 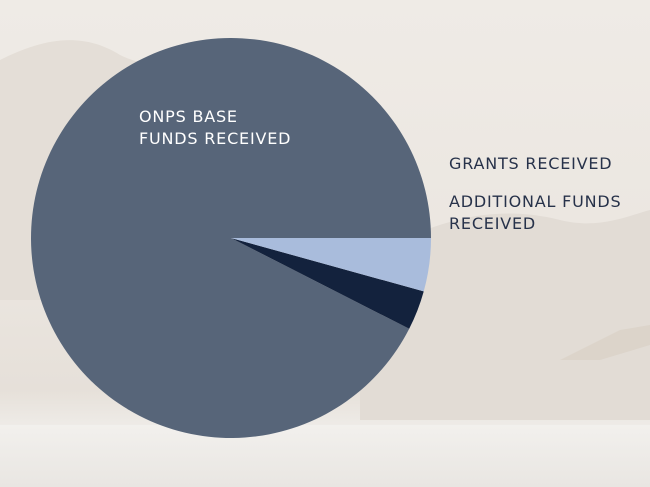 What do you see at coordinates (531, 163) in the screenshot?
I see `slice-label-grants-received: GRANTS RECEIVED` at bounding box center [531, 163].